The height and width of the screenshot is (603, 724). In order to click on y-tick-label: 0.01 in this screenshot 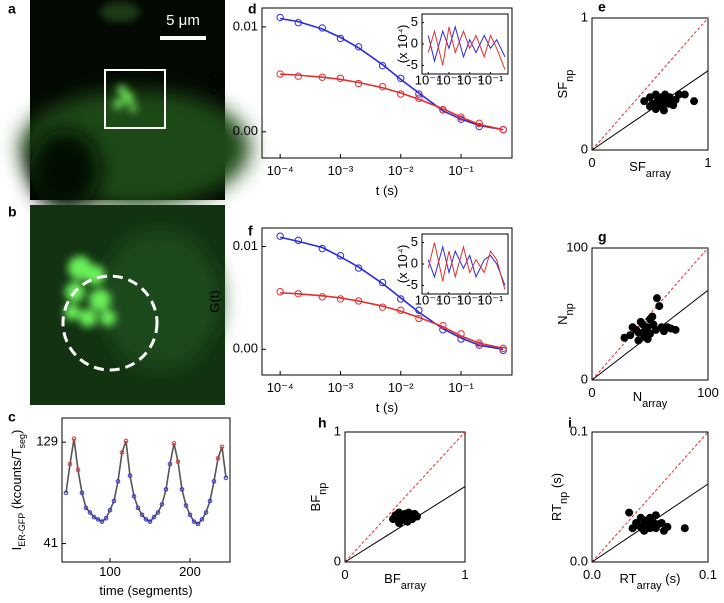, I will do `click(245, 25)`.